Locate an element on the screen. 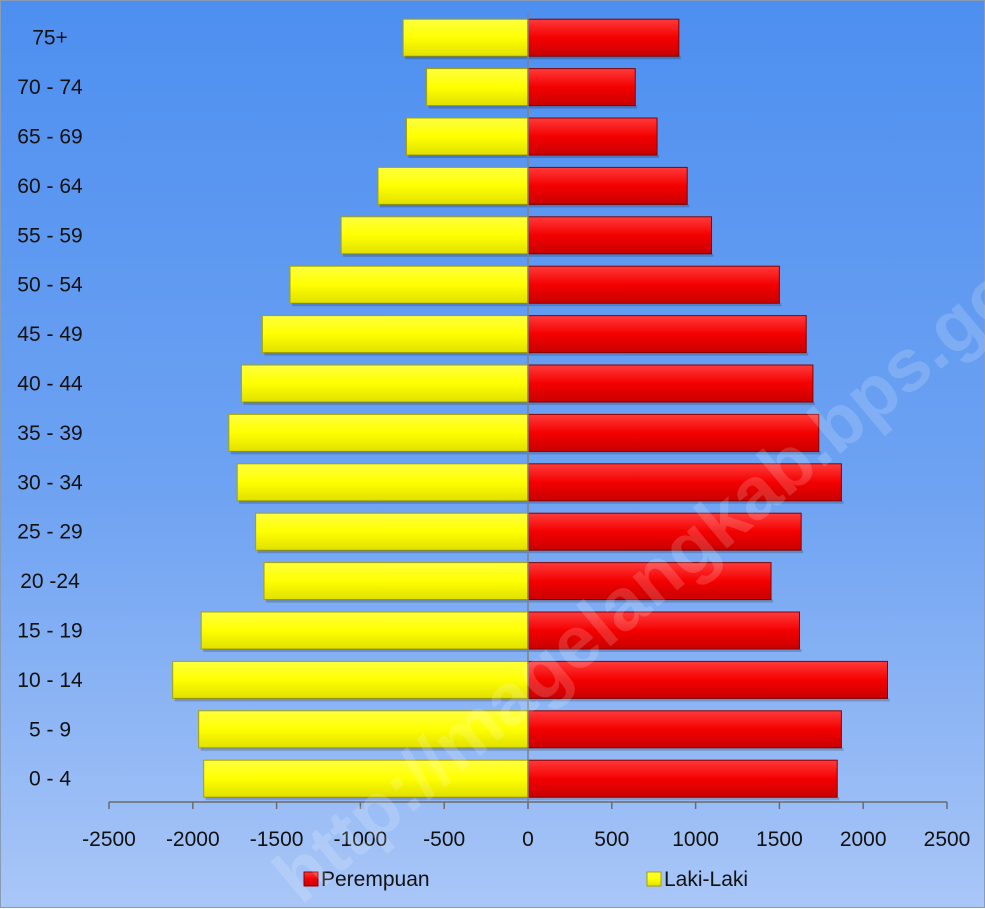  category-label: 55 - 59 is located at coordinates (49, 235).